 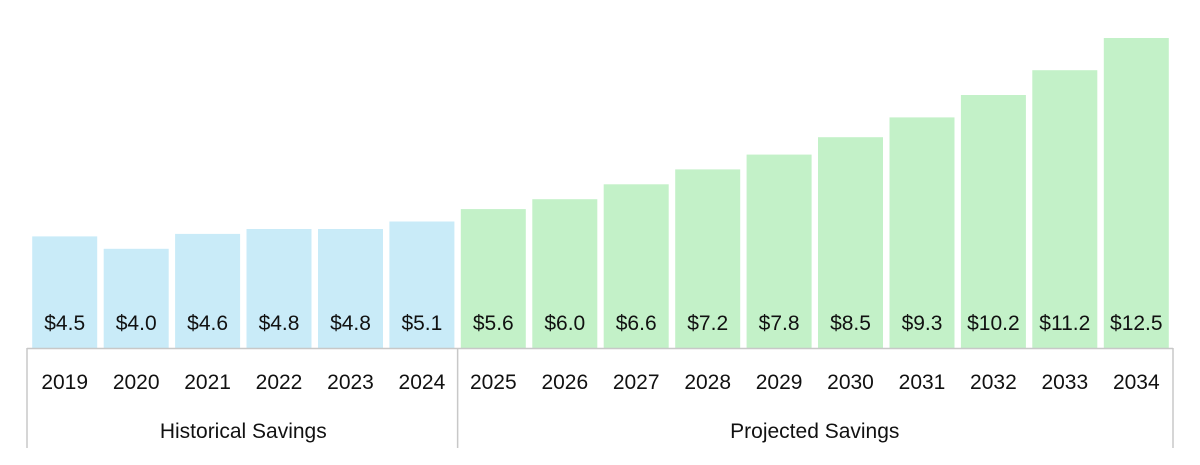 What do you see at coordinates (993, 221) in the screenshot?
I see `bar-2032` at bounding box center [993, 221].